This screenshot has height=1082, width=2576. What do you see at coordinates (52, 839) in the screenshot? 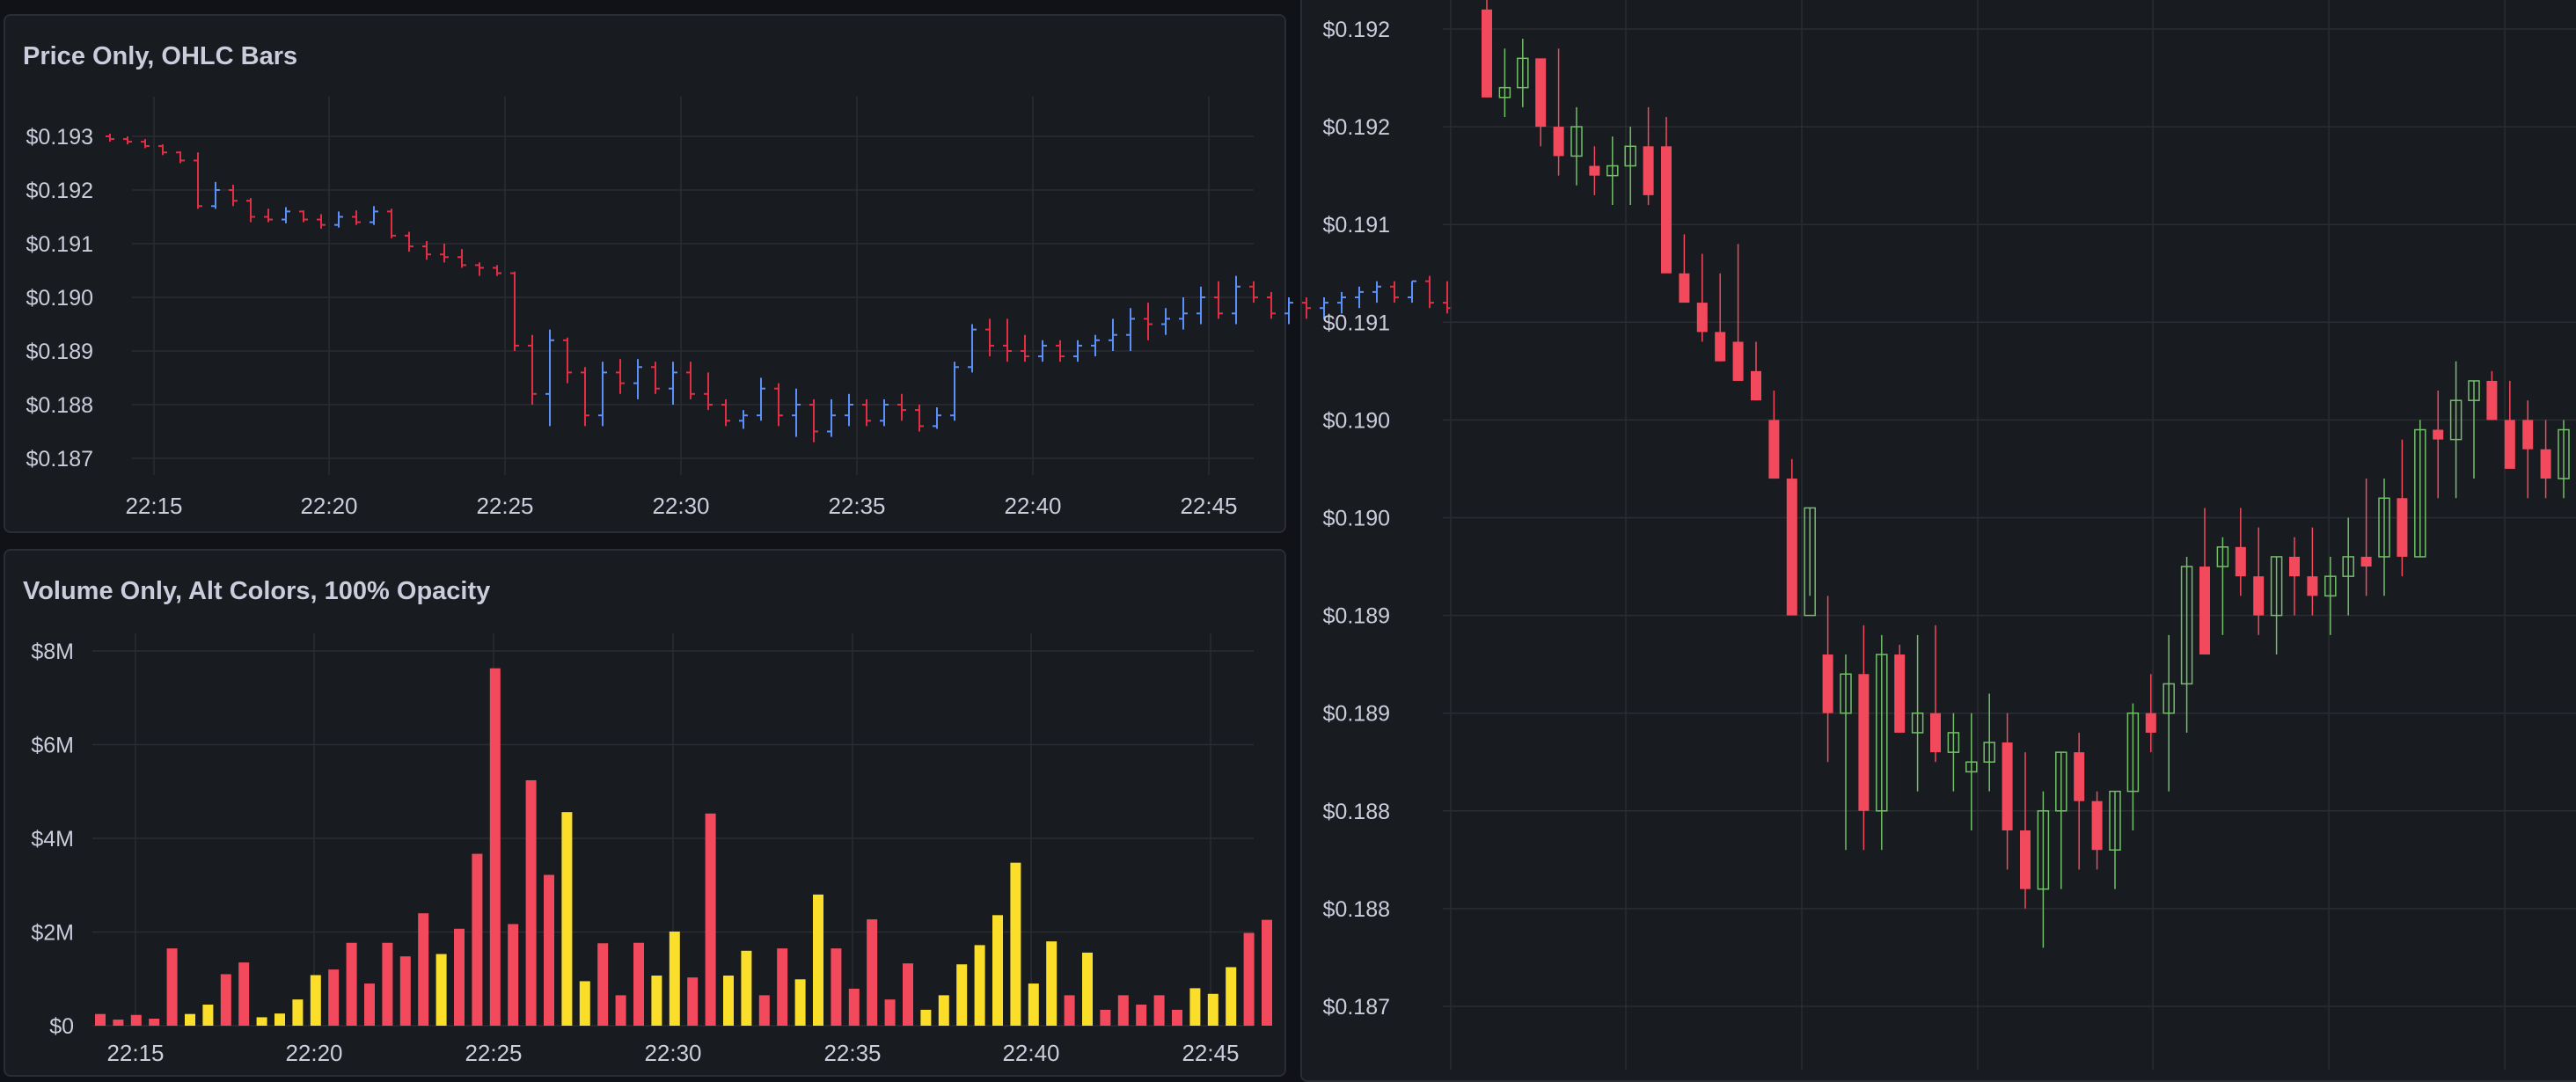
I see `y-tick-label: $4M` at bounding box center [52, 839].